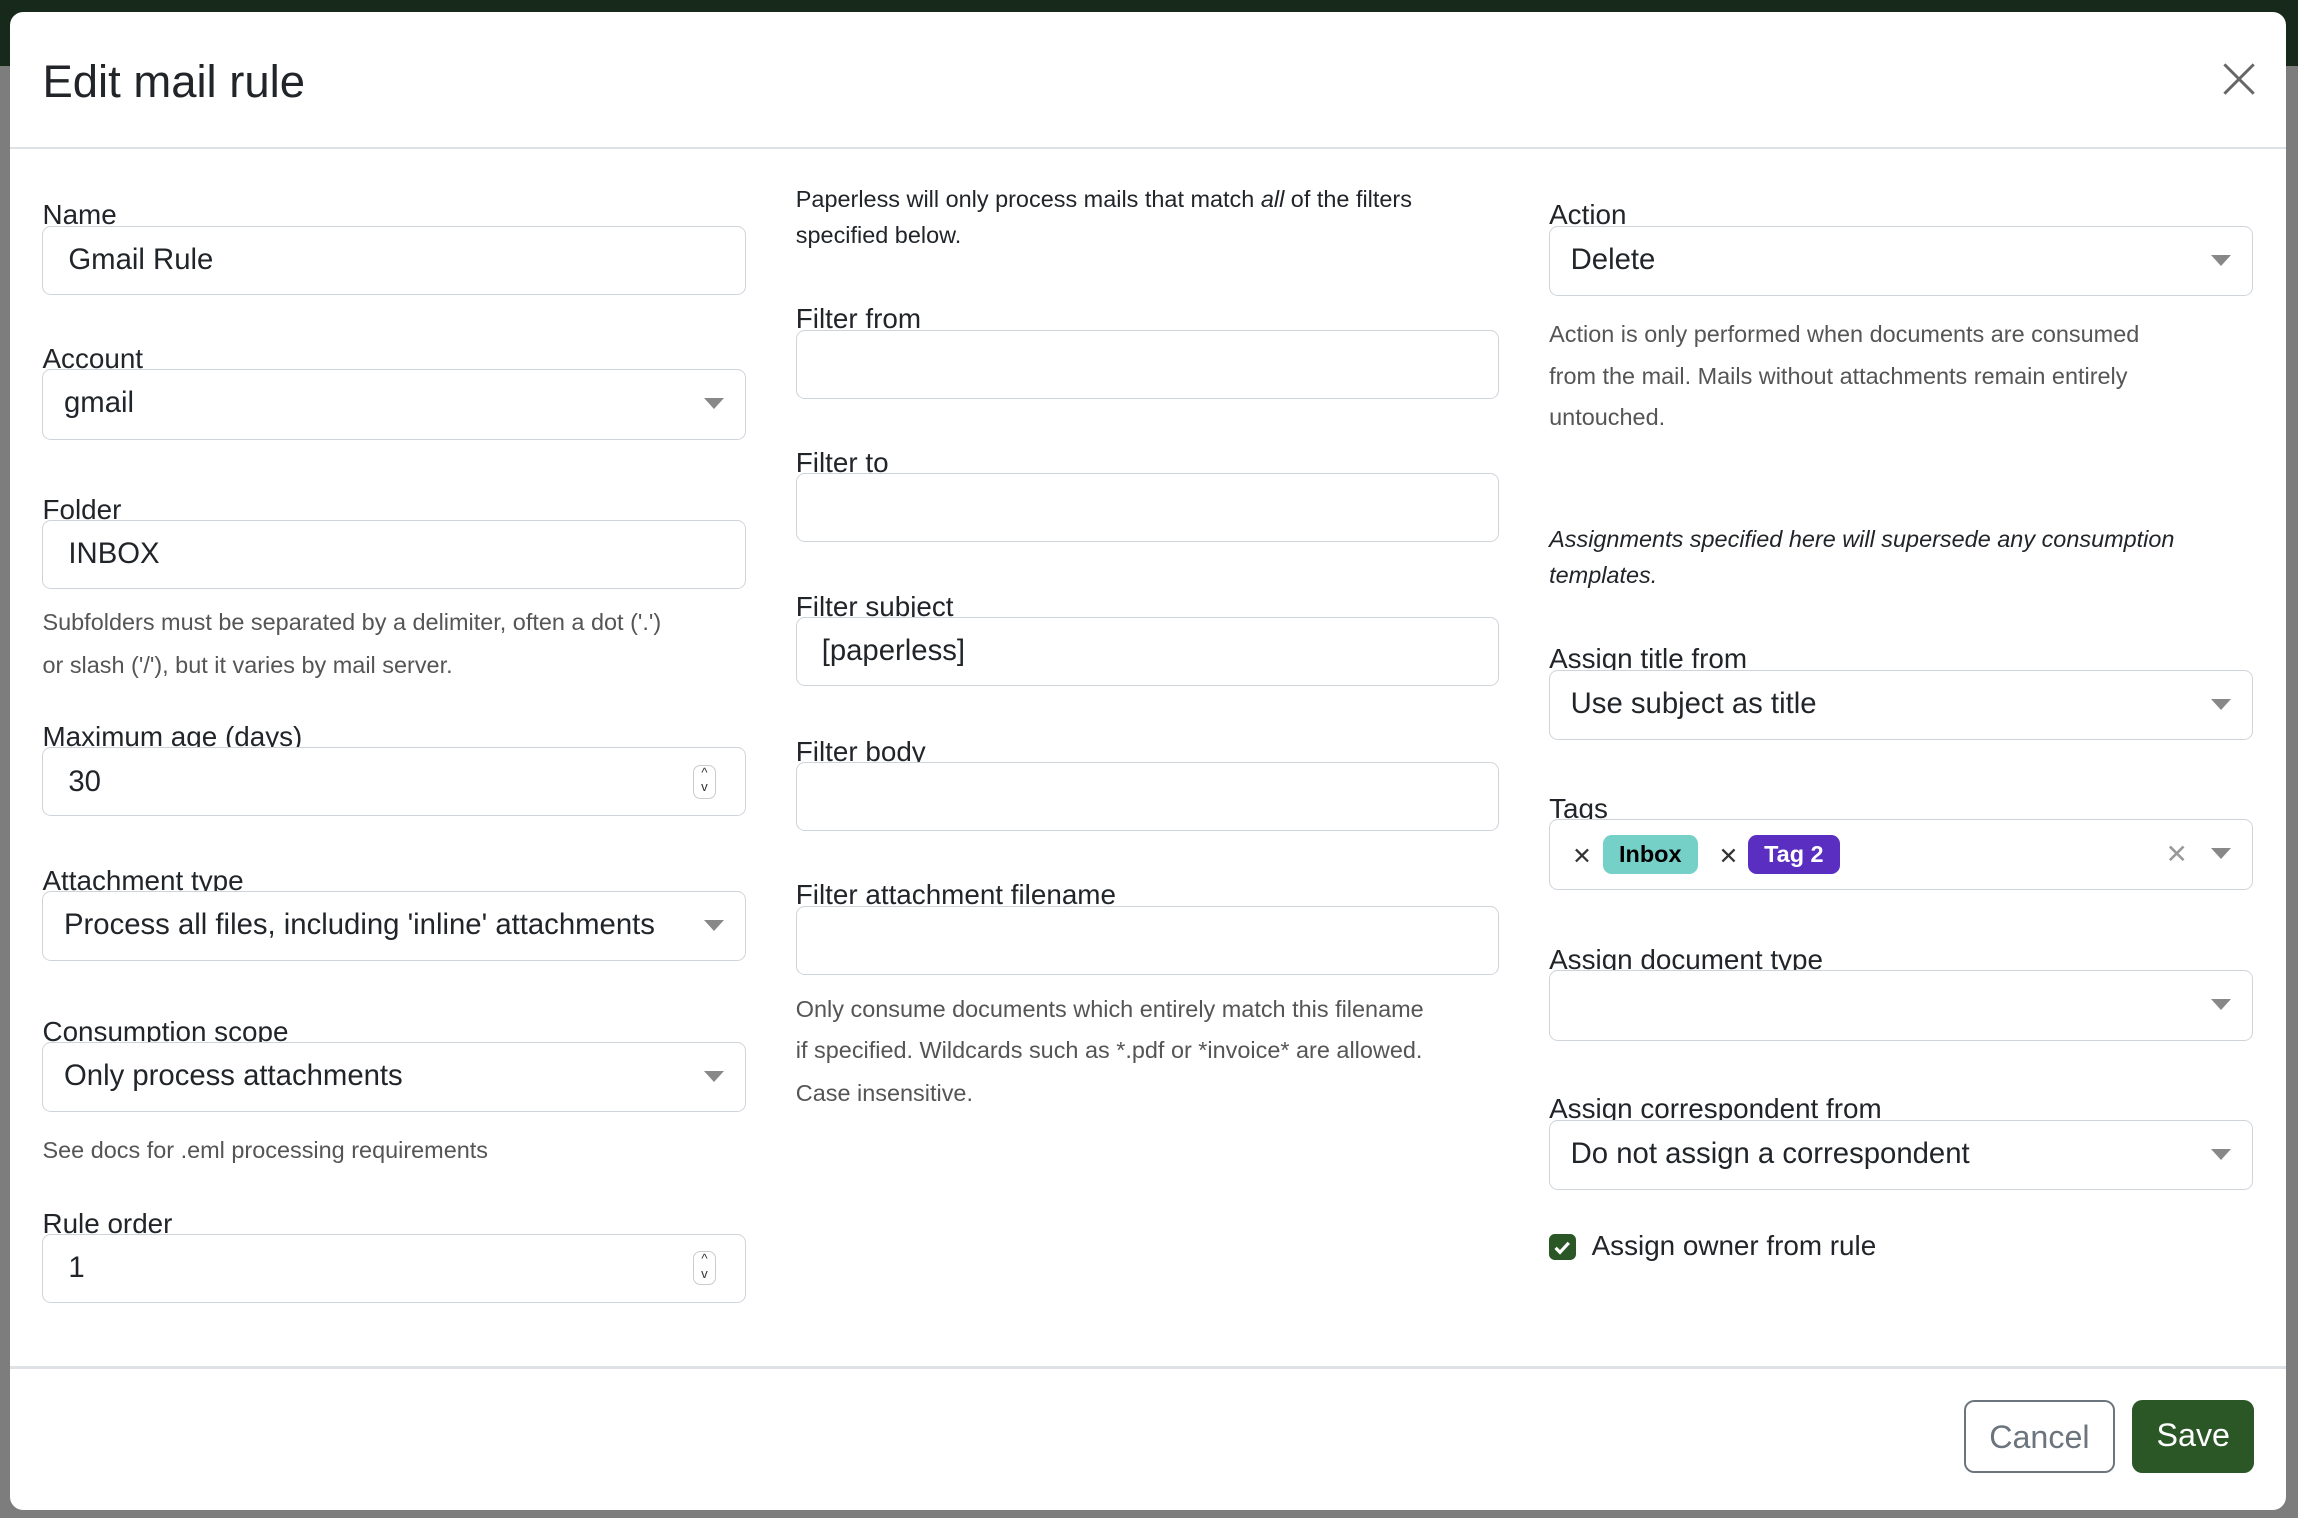  I want to click on check-icon, so click(1562, 1248).